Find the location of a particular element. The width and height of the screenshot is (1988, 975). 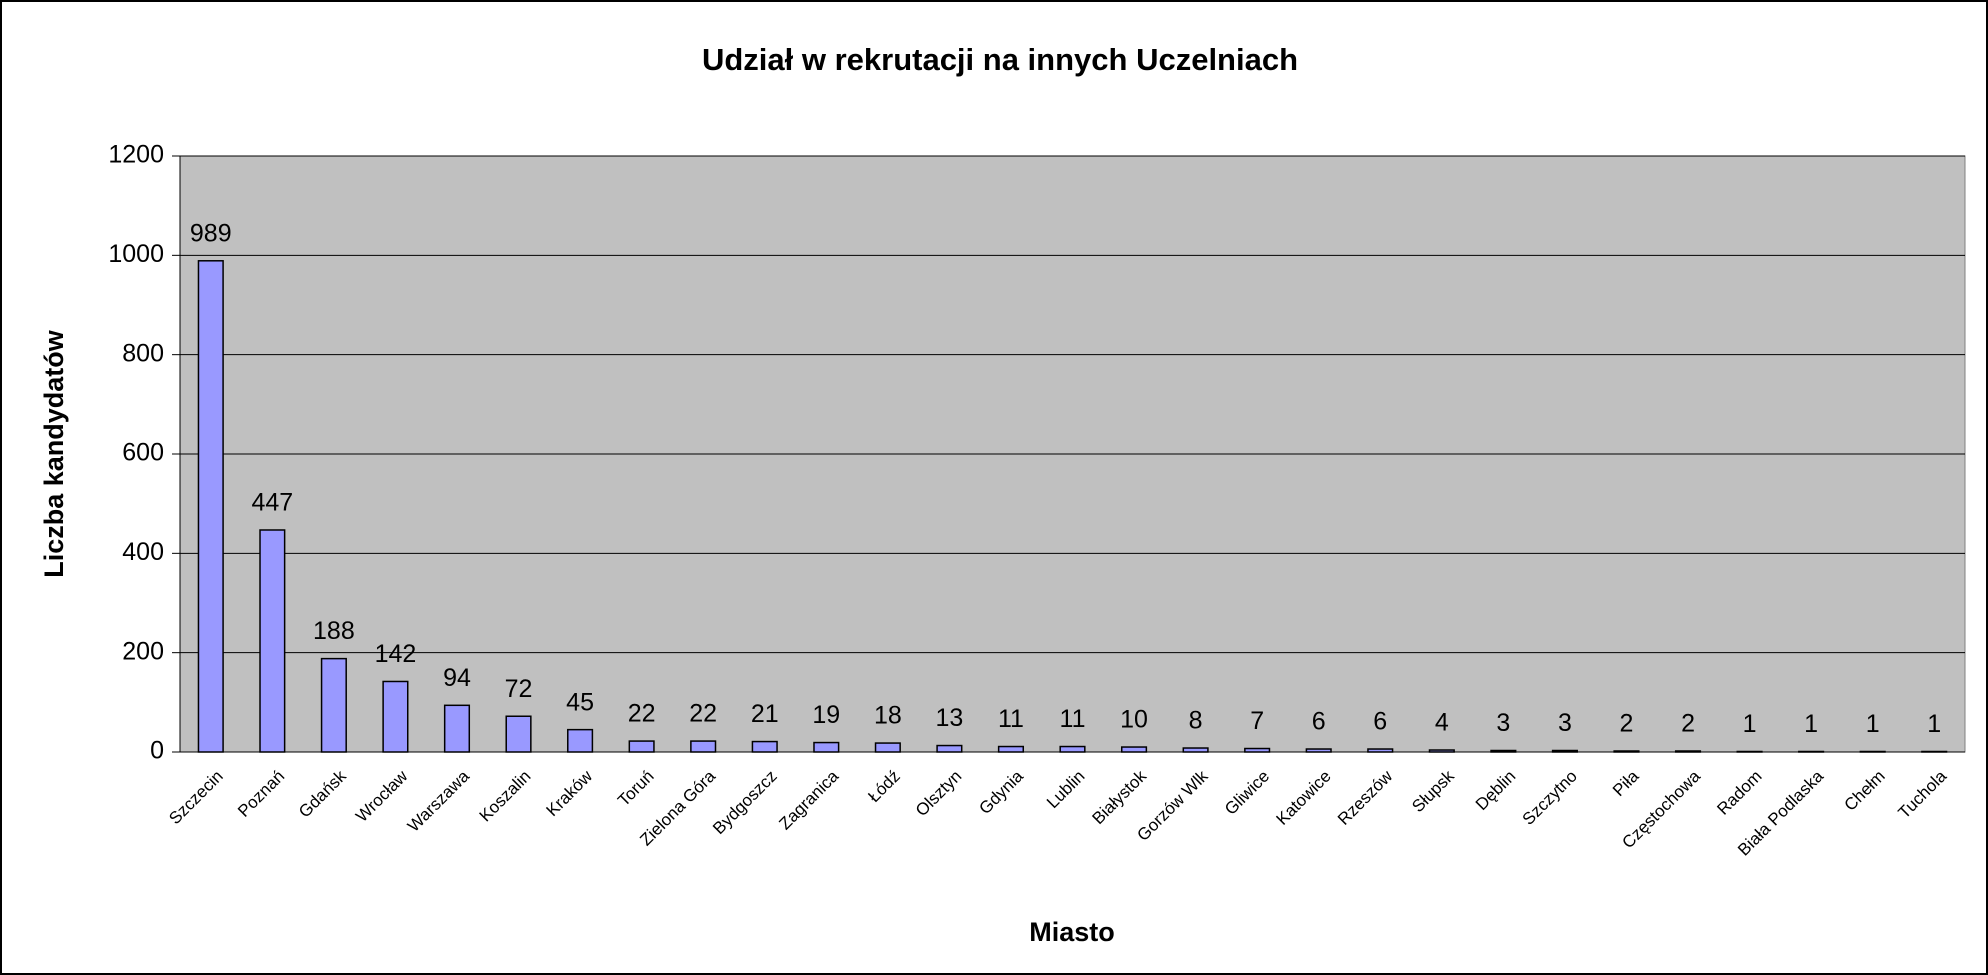

value-label: 21 is located at coordinates (765, 714).